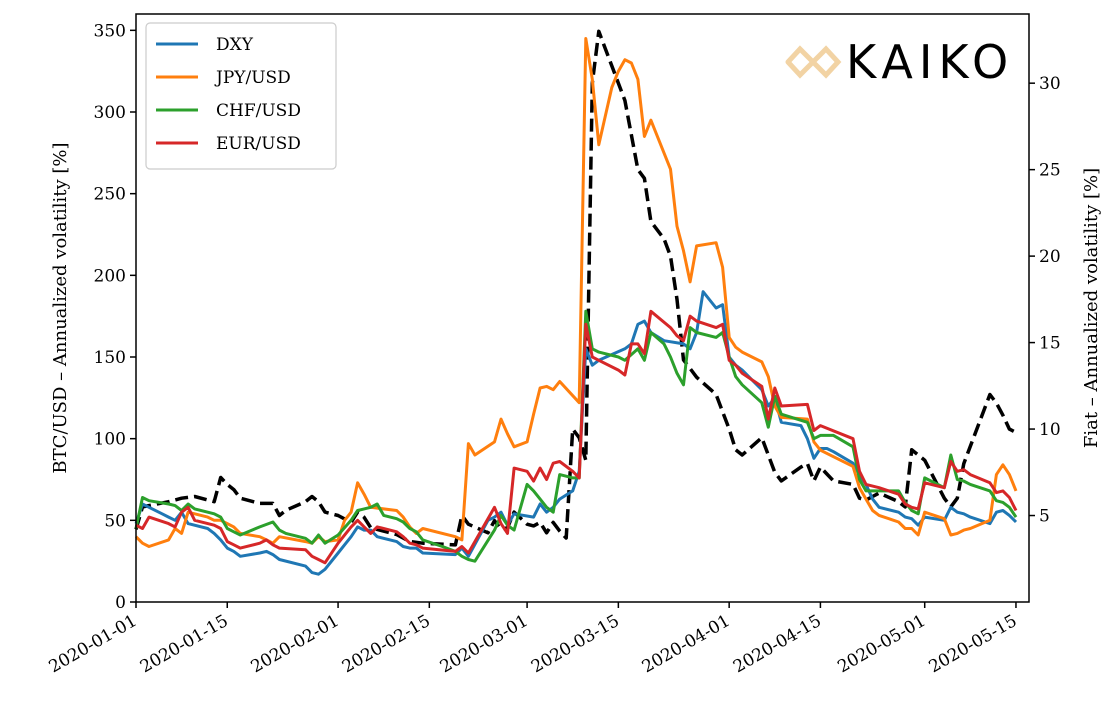 The height and width of the screenshot is (717, 1115). I want to click on y-left-tick-label: 300, so click(110, 113).